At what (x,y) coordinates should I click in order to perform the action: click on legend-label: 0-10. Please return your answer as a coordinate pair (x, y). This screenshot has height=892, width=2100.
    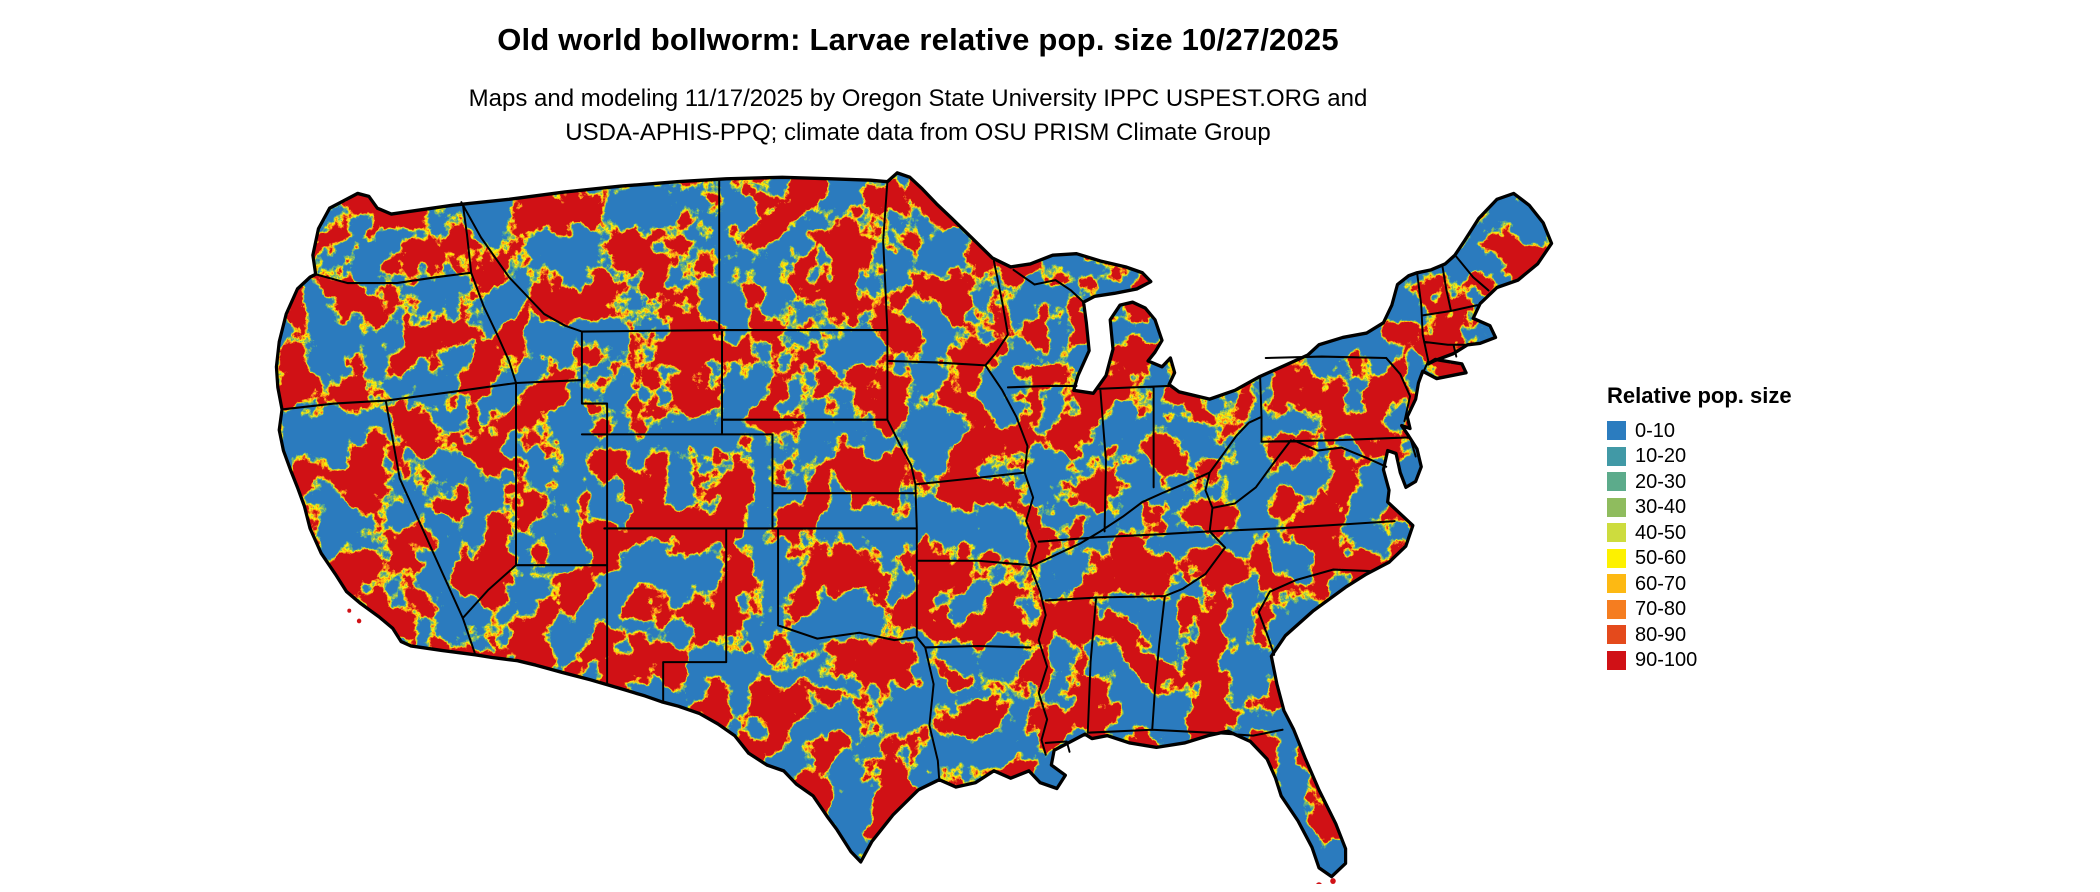
    Looking at the image, I should click on (1655, 430).